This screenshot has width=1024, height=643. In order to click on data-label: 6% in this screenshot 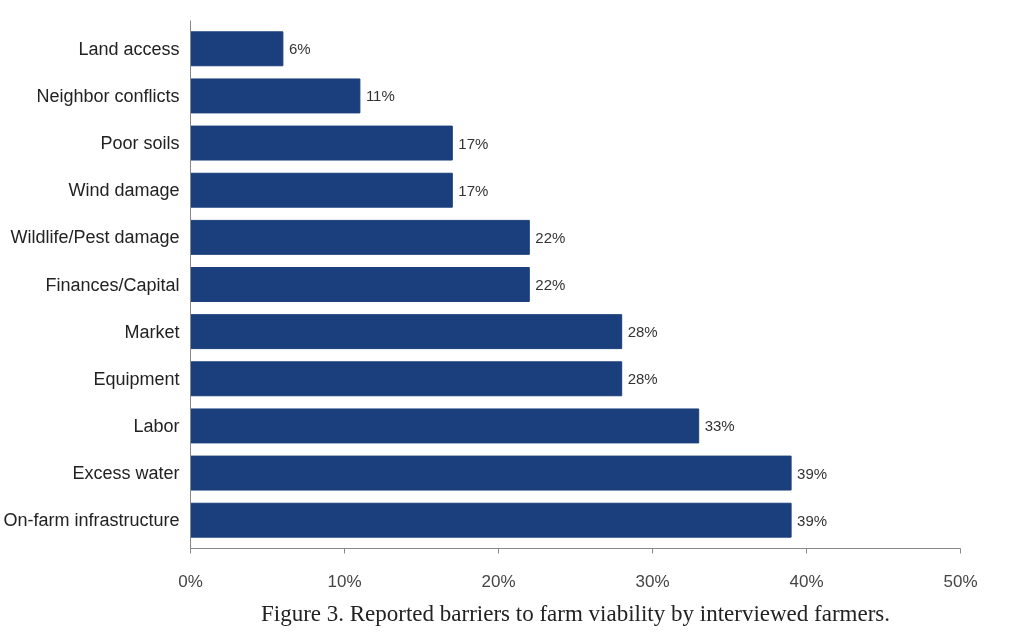, I will do `click(299, 49)`.